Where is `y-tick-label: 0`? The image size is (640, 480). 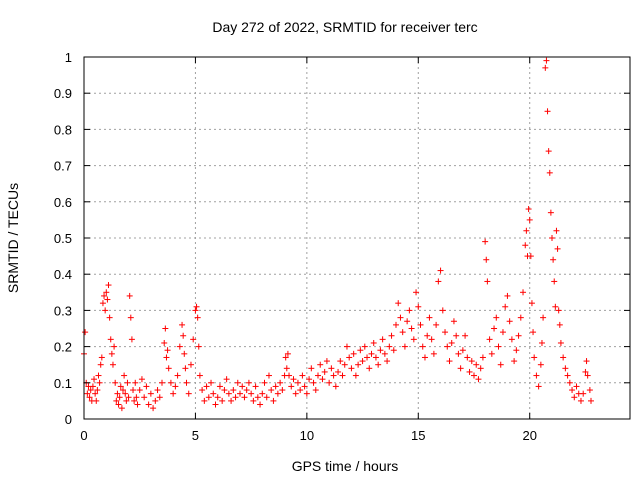
y-tick-label: 0 is located at coordinates (68, 419).